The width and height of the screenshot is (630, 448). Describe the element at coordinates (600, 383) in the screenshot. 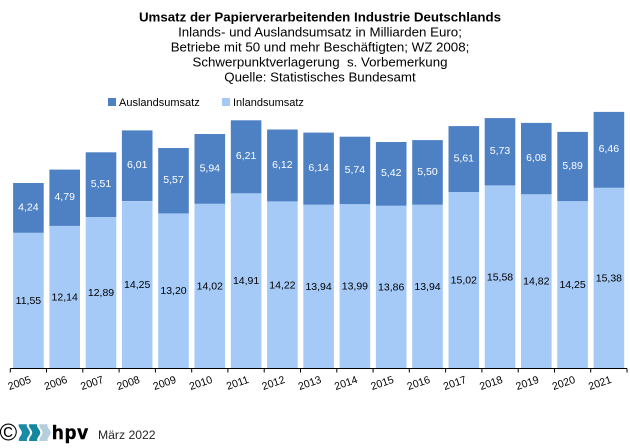

I see `svg-text: 2021` at that location.